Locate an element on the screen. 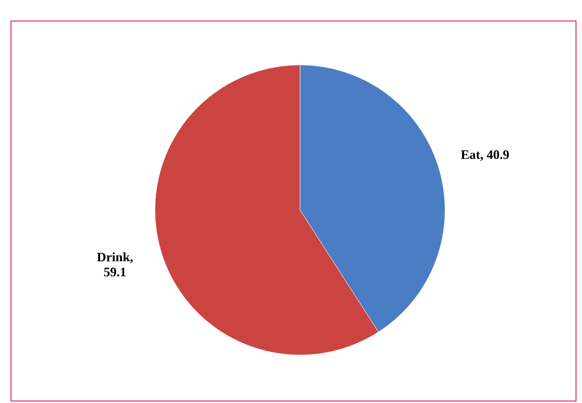 The image size is (582, 403). slice-label: Eat is located at coordinates (470, 155).